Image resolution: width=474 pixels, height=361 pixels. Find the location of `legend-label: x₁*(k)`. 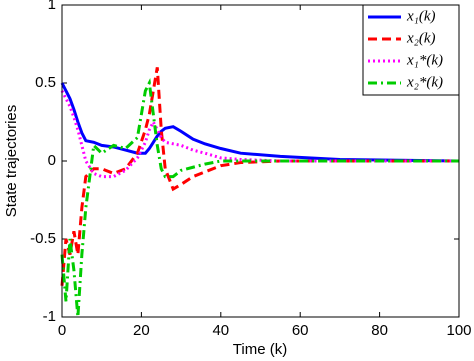

legend-label: x₁*(k) is located at coordinates (424, 60).